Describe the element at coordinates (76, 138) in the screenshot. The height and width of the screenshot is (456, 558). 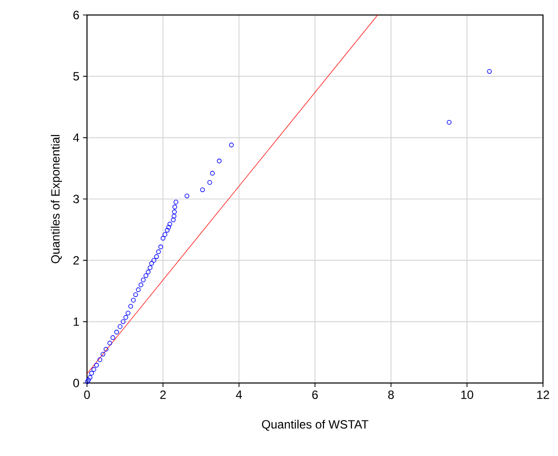
I see `y-tick-label: 4` at that location.